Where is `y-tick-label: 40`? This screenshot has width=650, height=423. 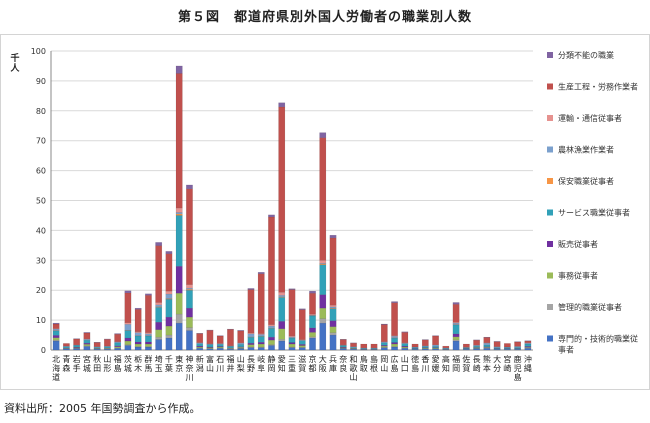 y-tick-label: 40 is located at coordinates (41, 230).